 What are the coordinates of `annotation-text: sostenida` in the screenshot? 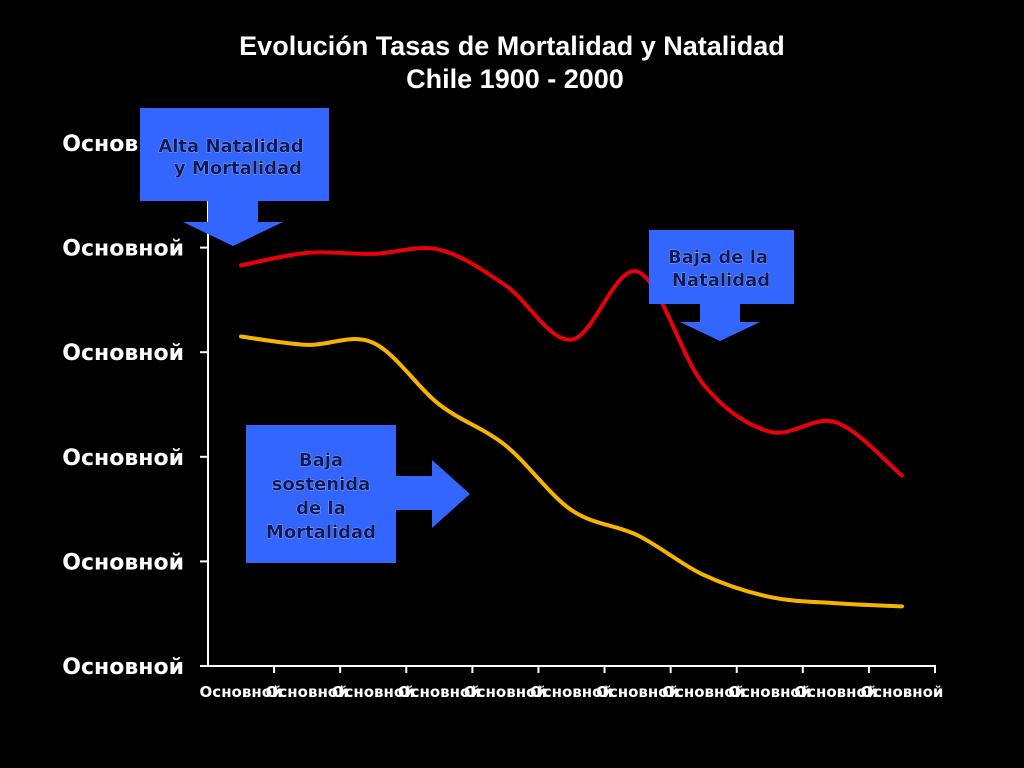 It's located at (321, 484).